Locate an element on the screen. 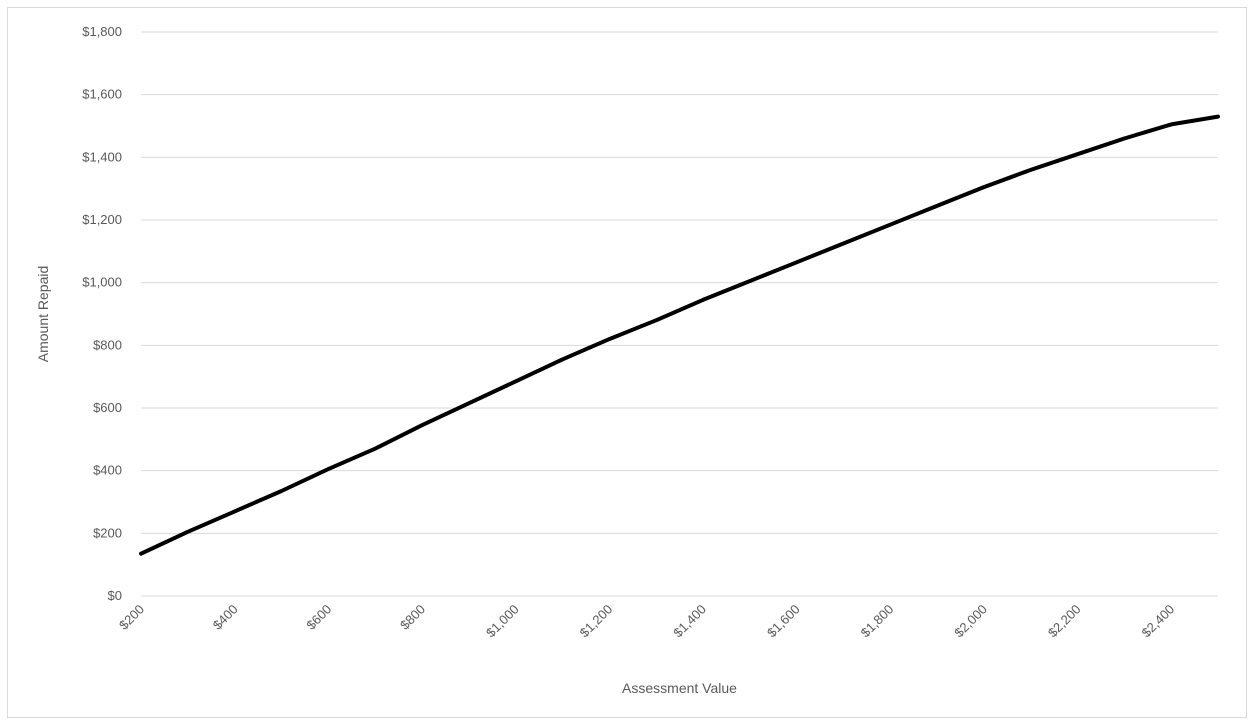 The width and height of the screenshot is (1251, 722). y-tick-label: $200 is located at coordinates (107, 532).